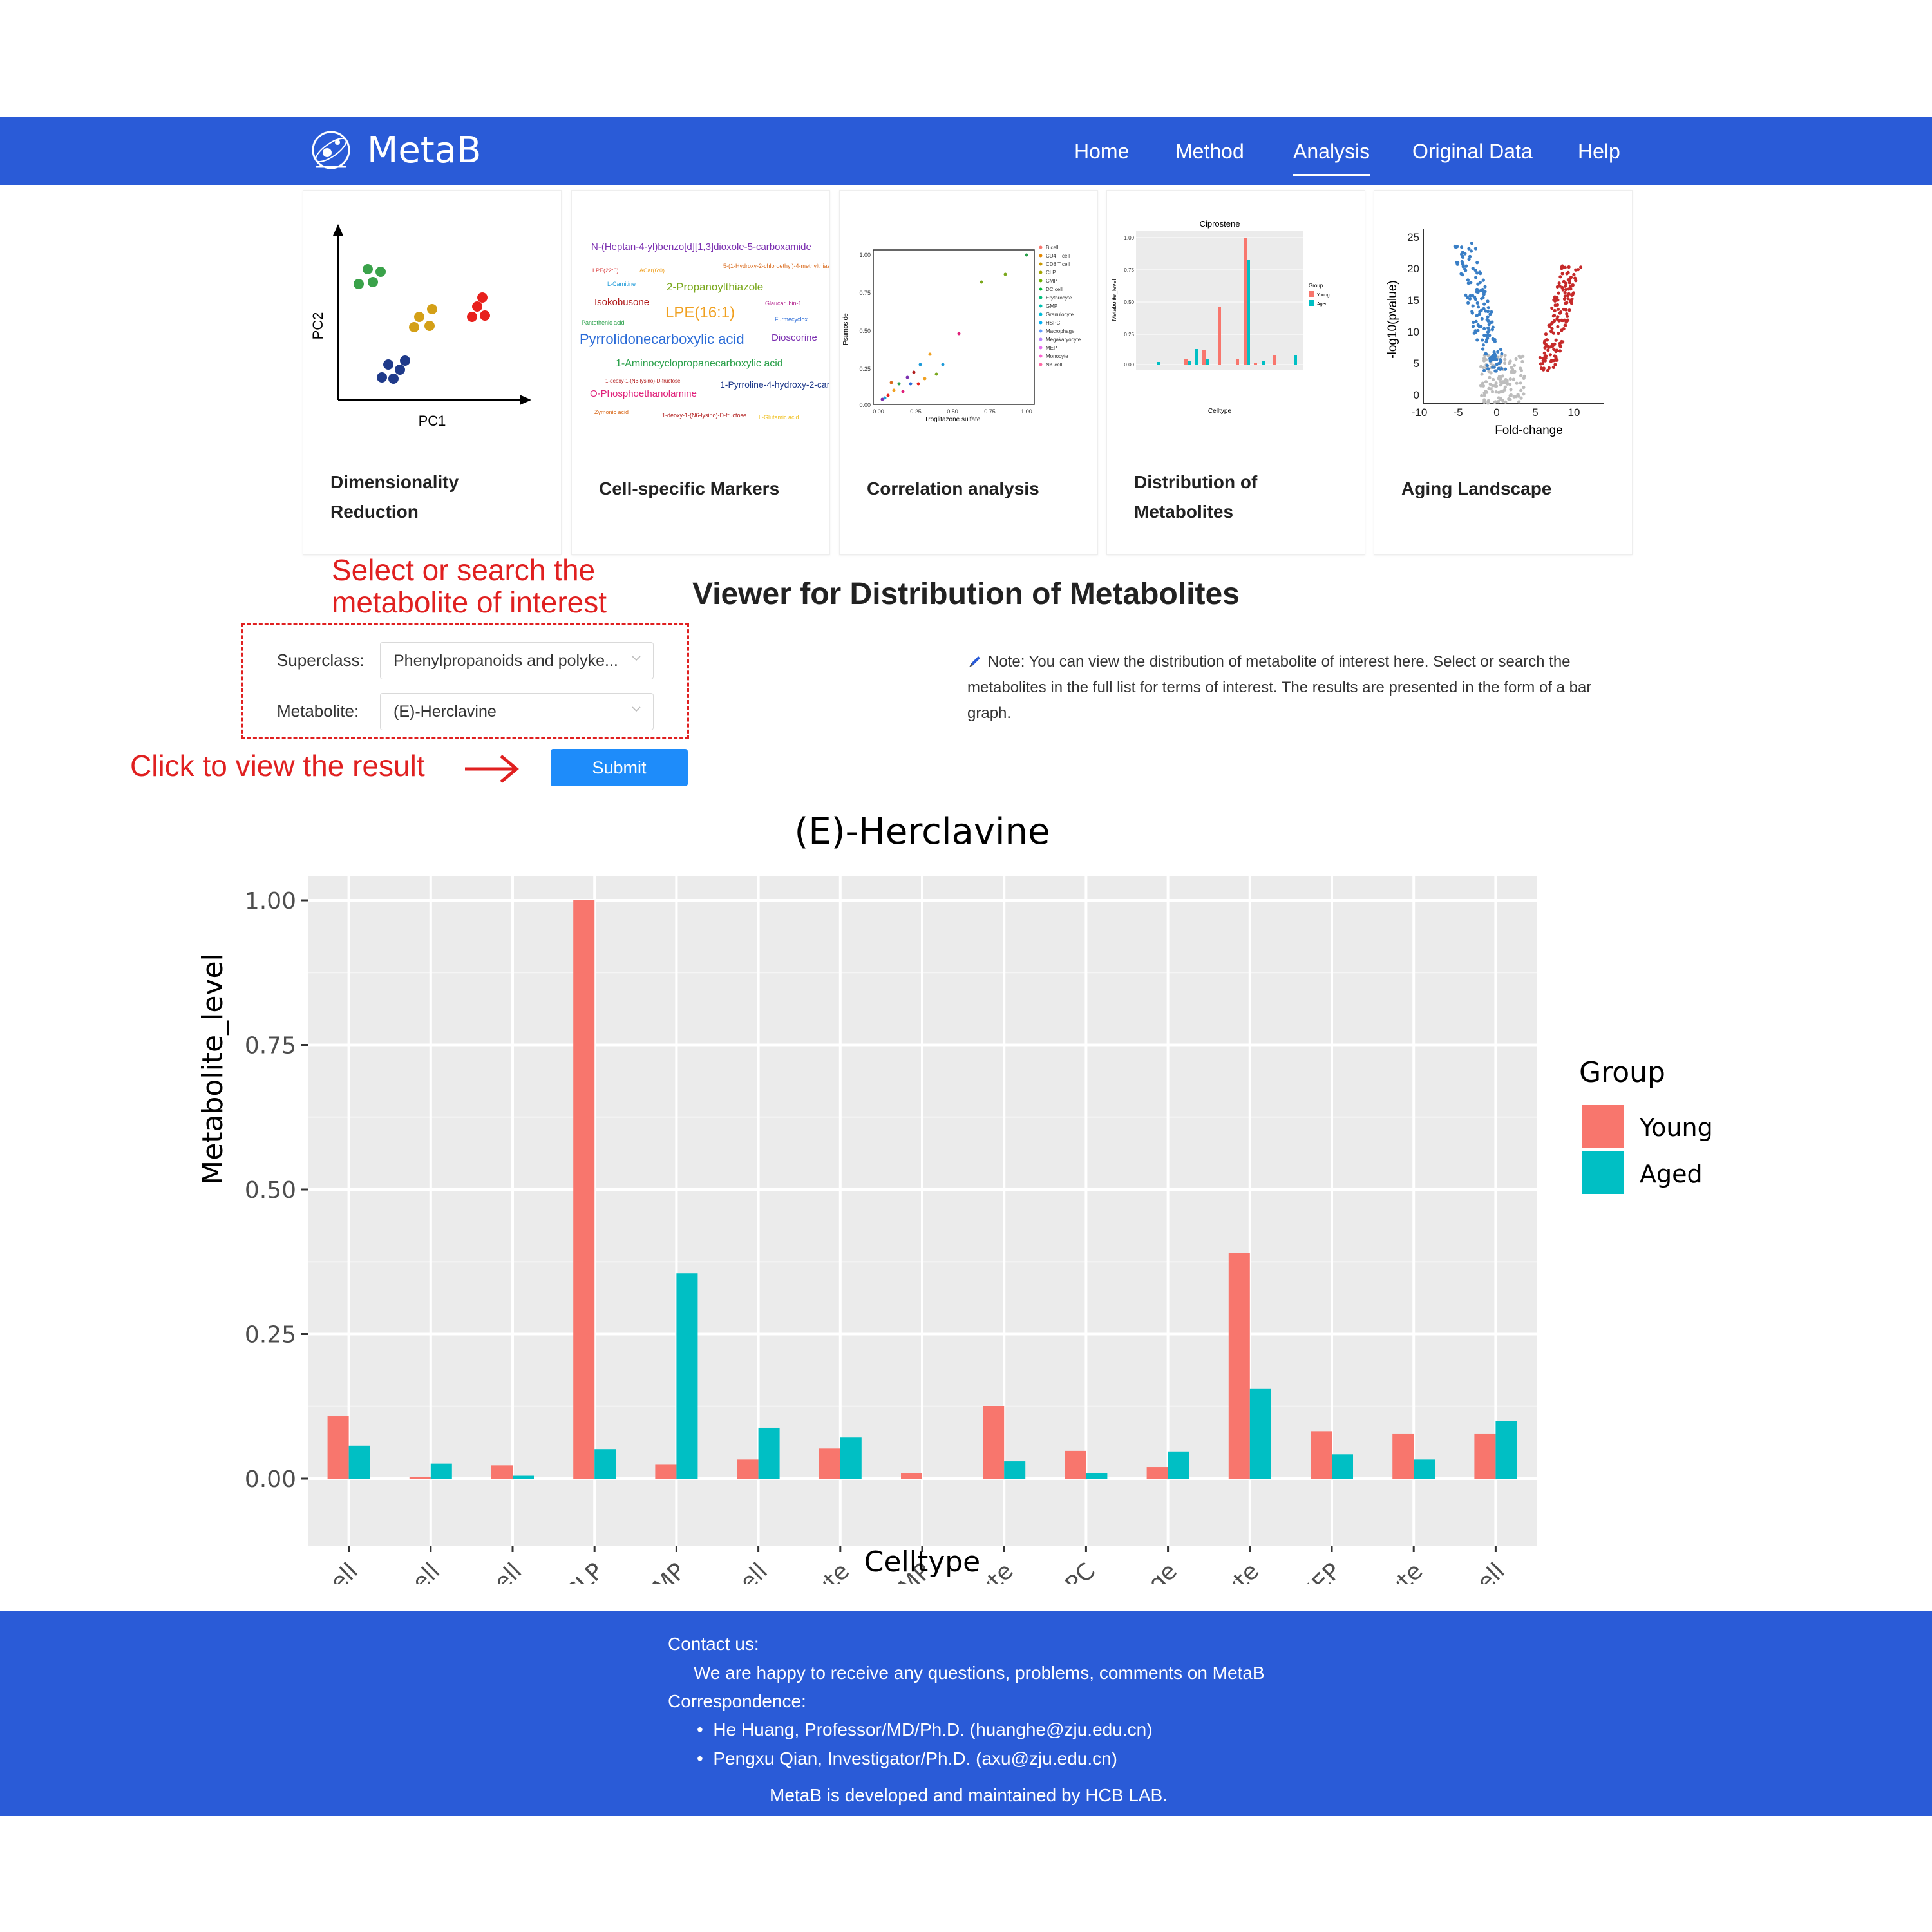  Describe the element at coordinates (1102, 151) in the screenshot. I see `nav-home: Home` at that location.